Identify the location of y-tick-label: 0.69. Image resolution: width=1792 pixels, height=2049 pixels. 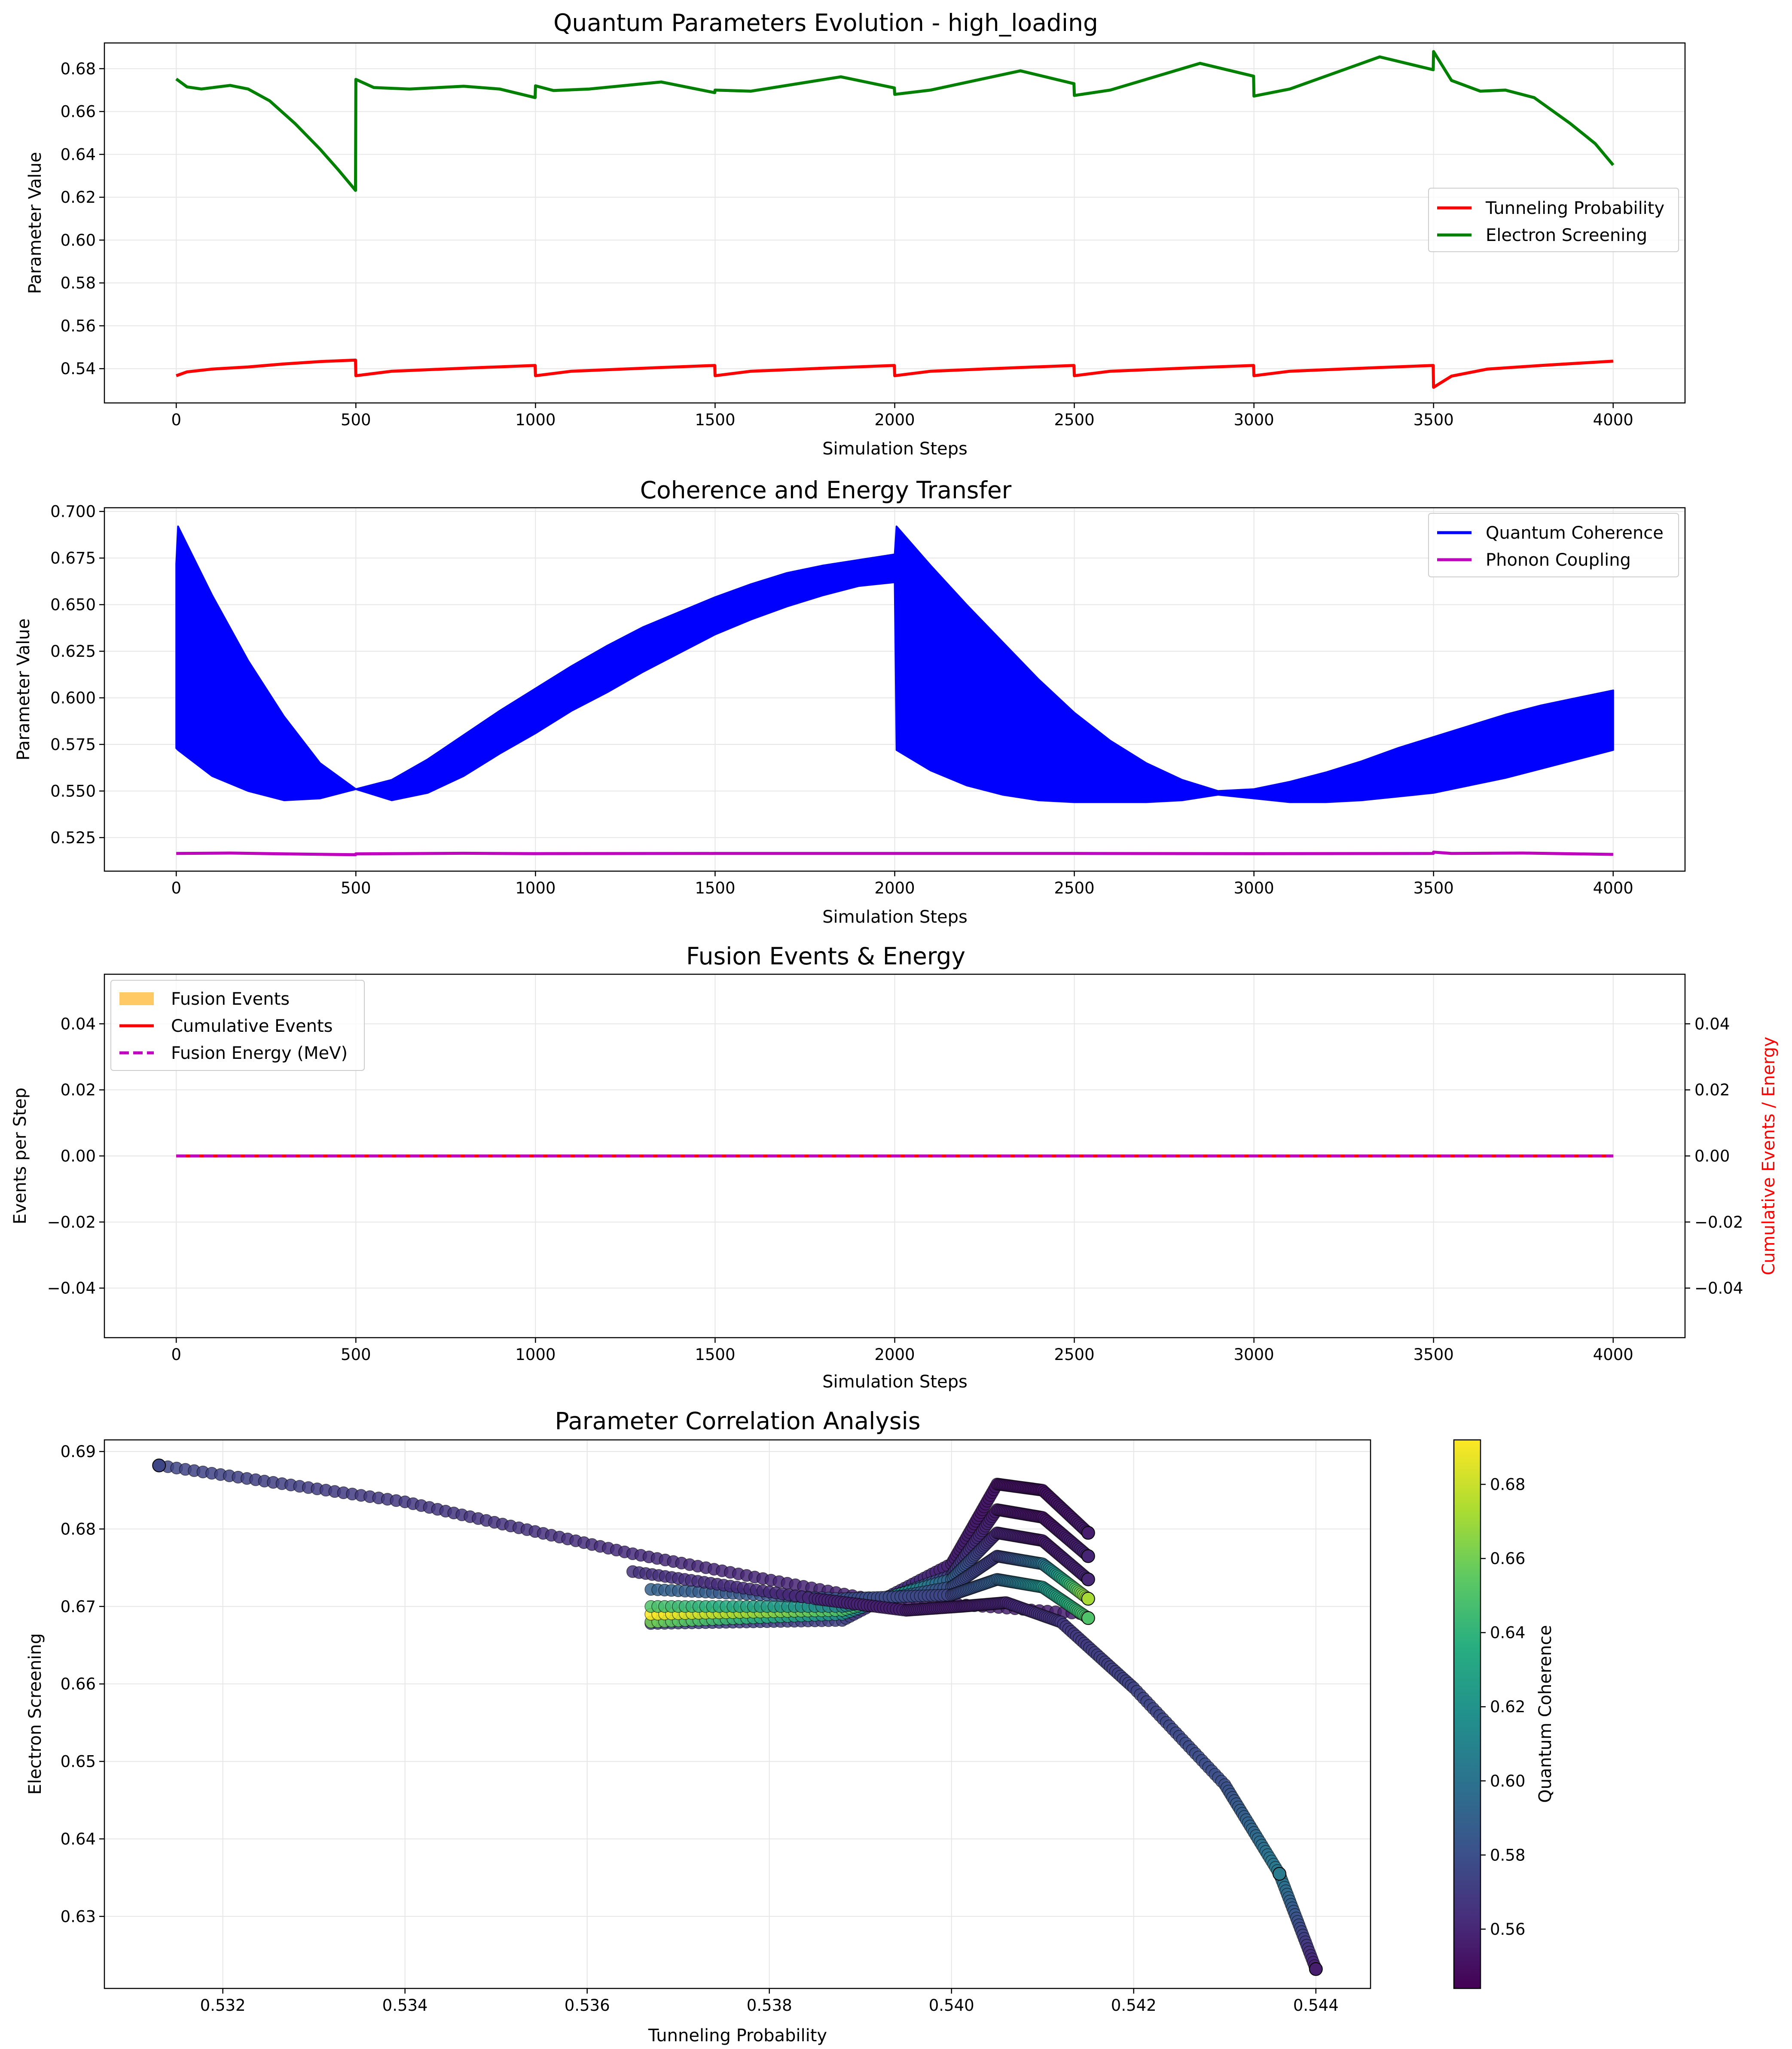
(79, 1452).